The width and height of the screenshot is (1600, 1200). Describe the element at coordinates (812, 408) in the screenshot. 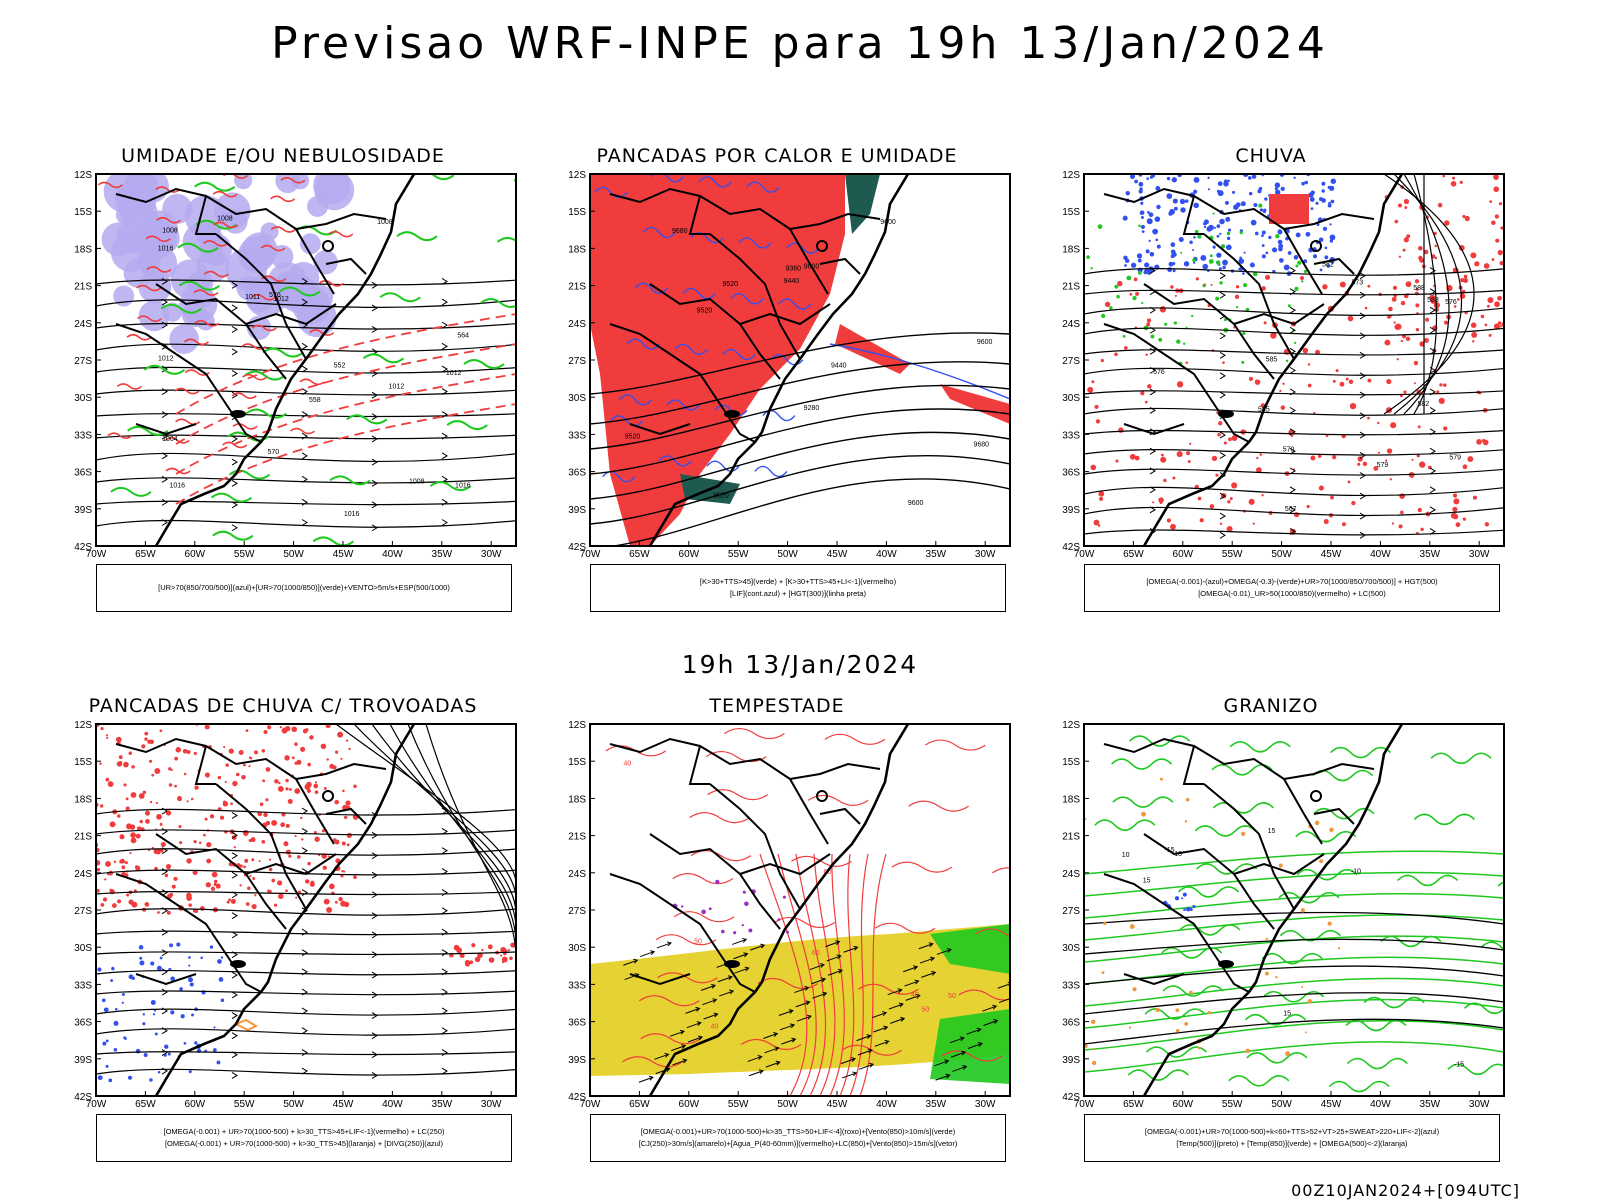

I see `contour-label: 9280` at that location.